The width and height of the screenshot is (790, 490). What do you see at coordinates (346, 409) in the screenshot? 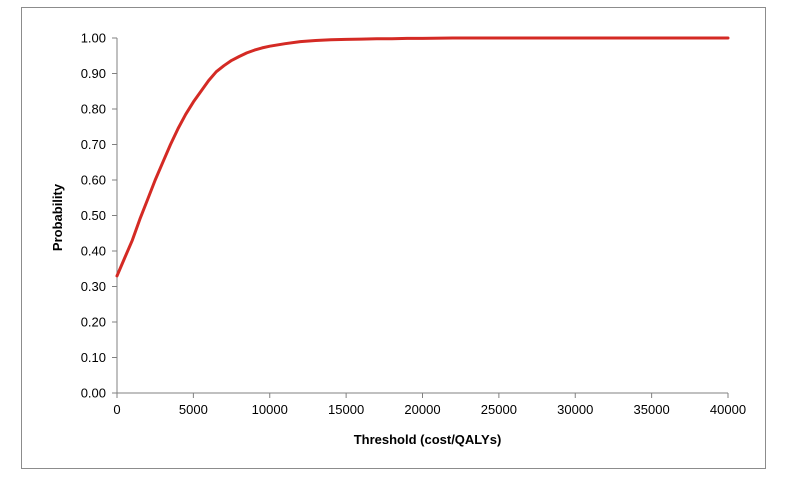
I see `x-tick-label: 15000` at bounding box center [346, 409].